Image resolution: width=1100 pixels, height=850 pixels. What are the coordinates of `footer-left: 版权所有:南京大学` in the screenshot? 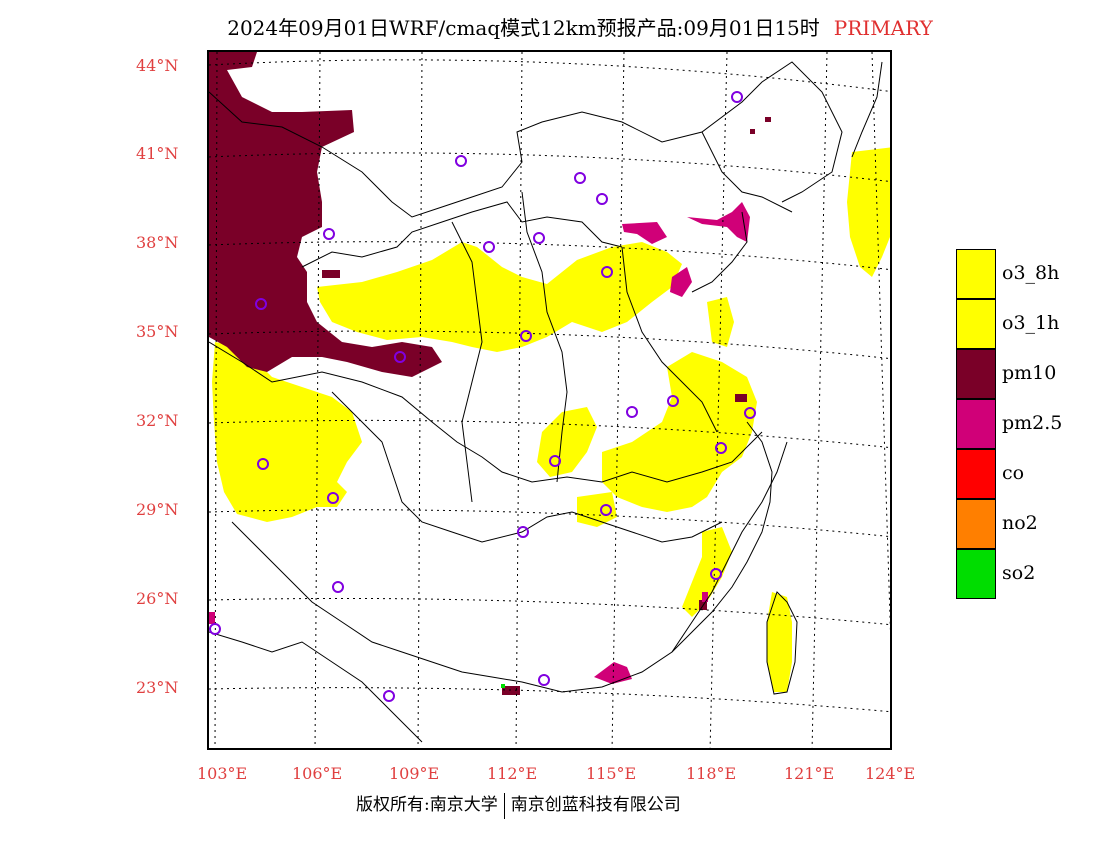 It's located at (427, 805).